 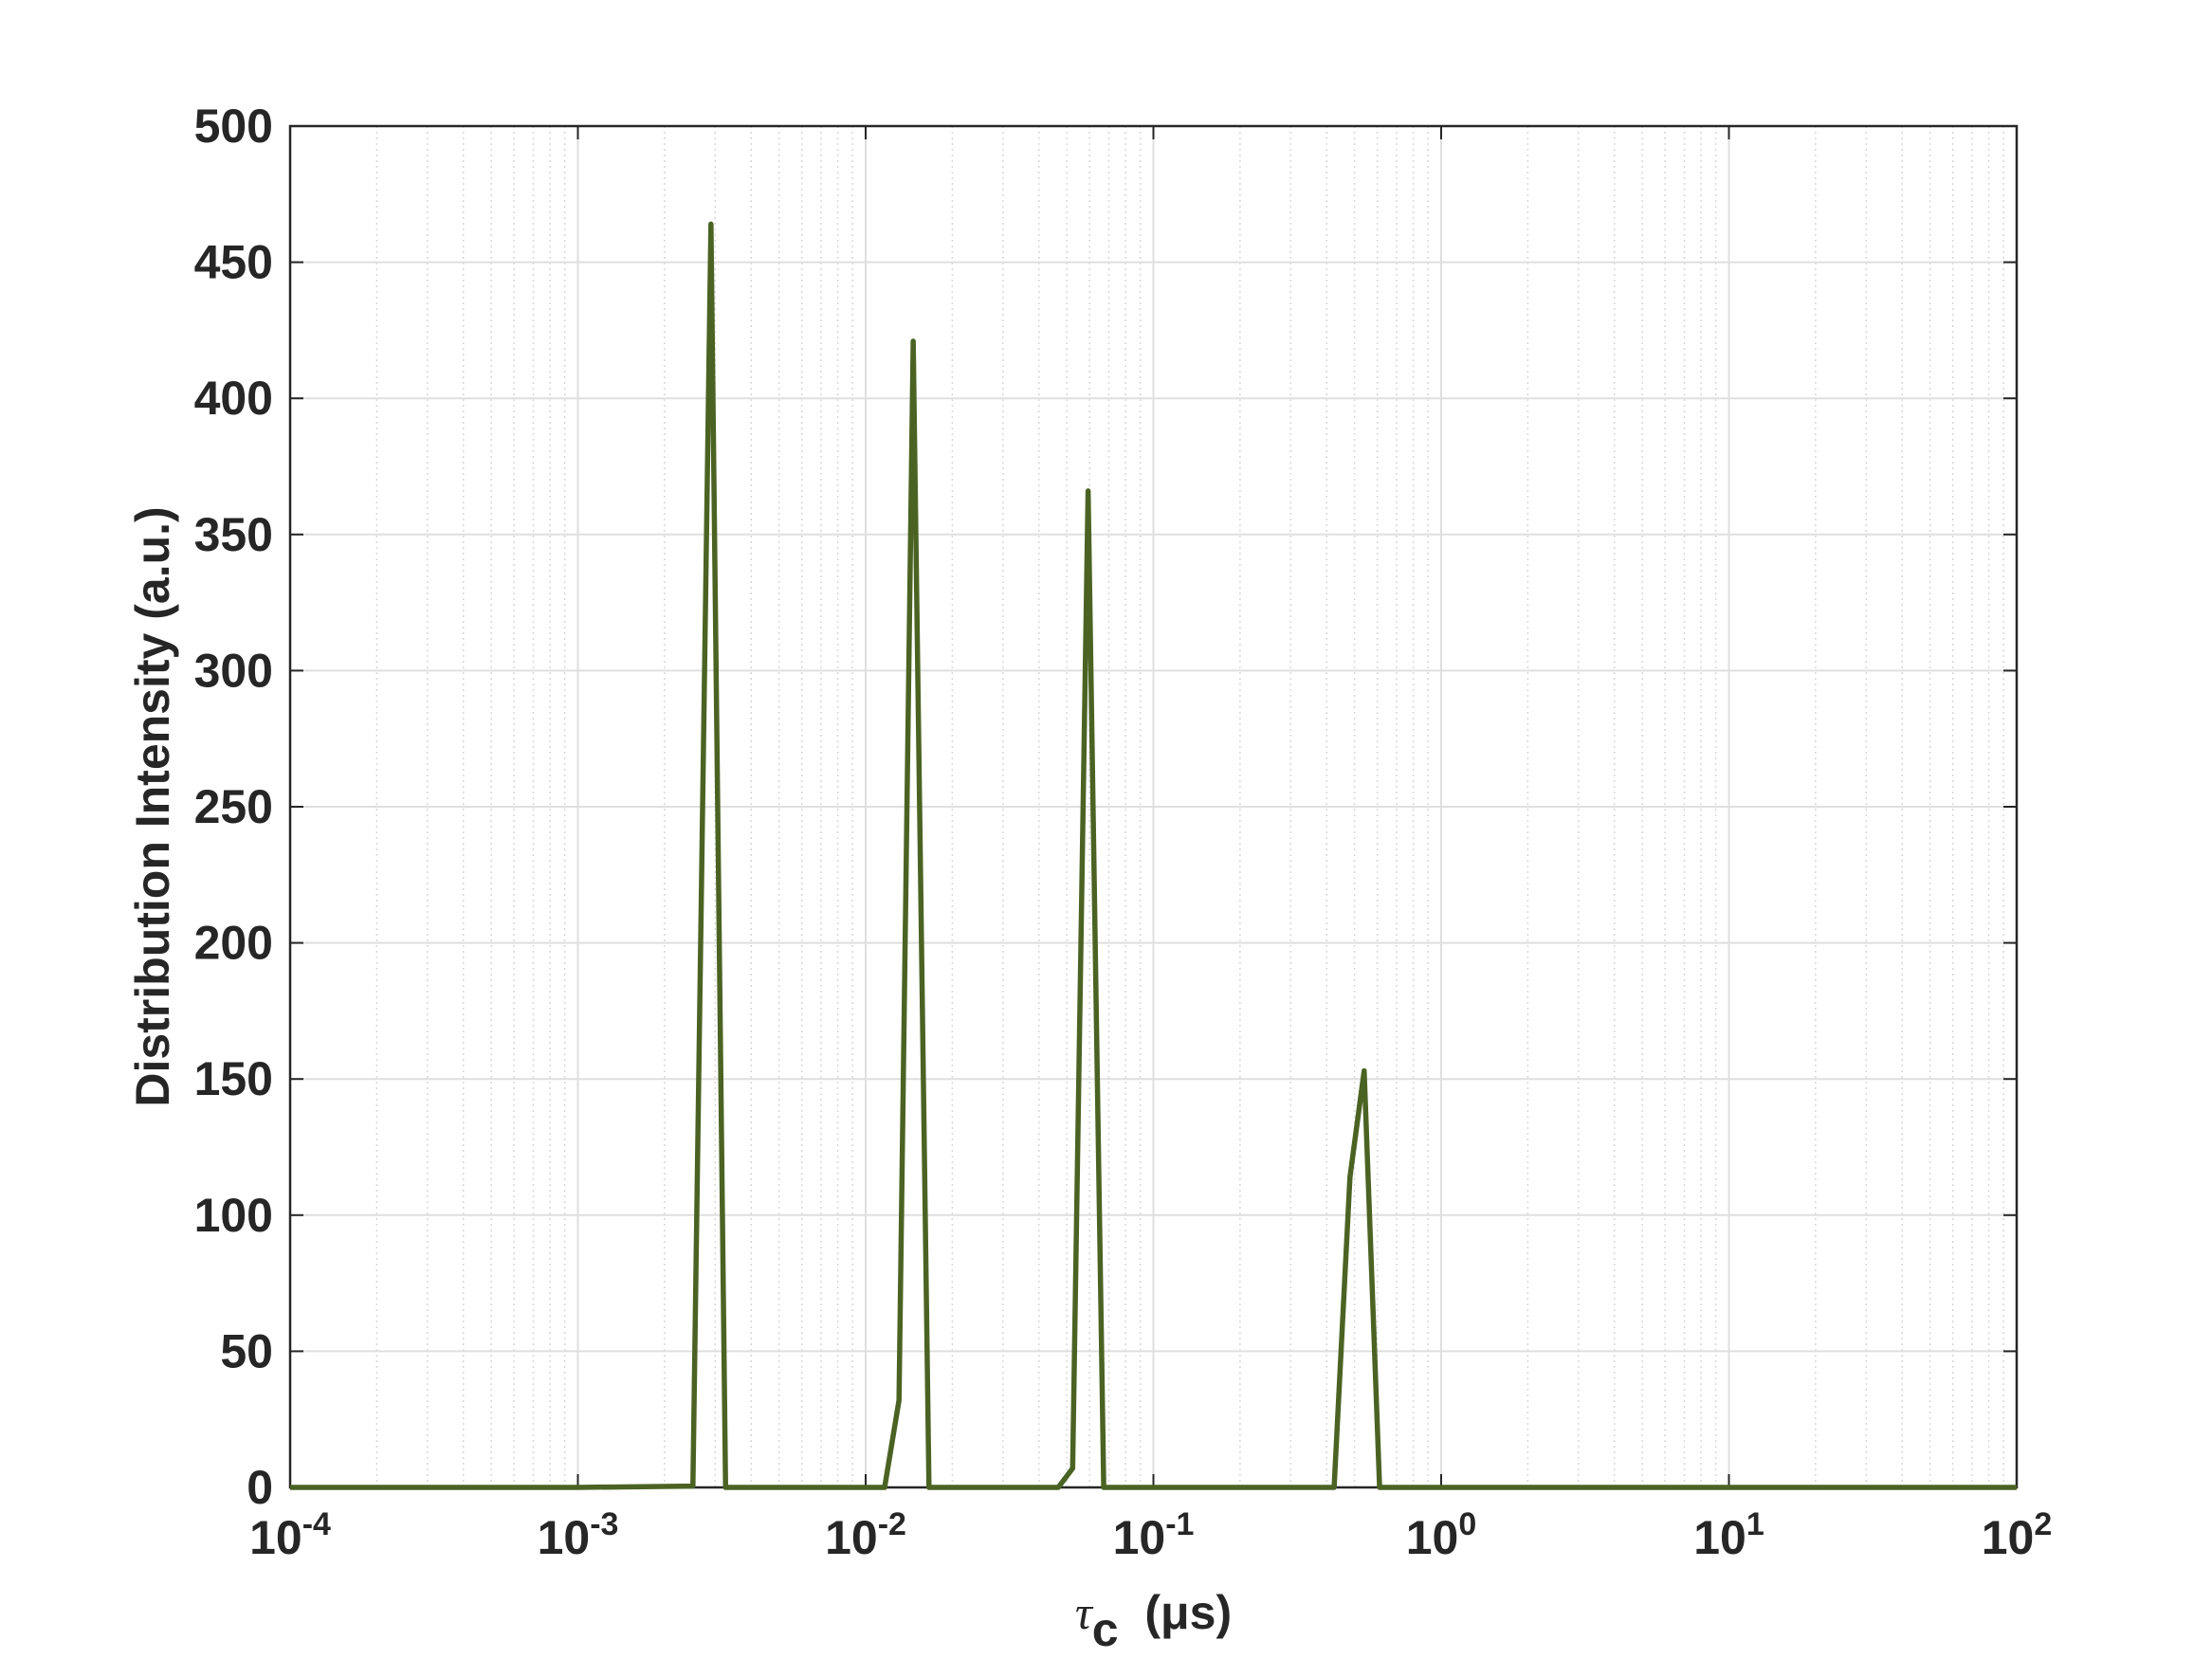 I want to click on y-tick-label: 450, so click(x=233, y=262).